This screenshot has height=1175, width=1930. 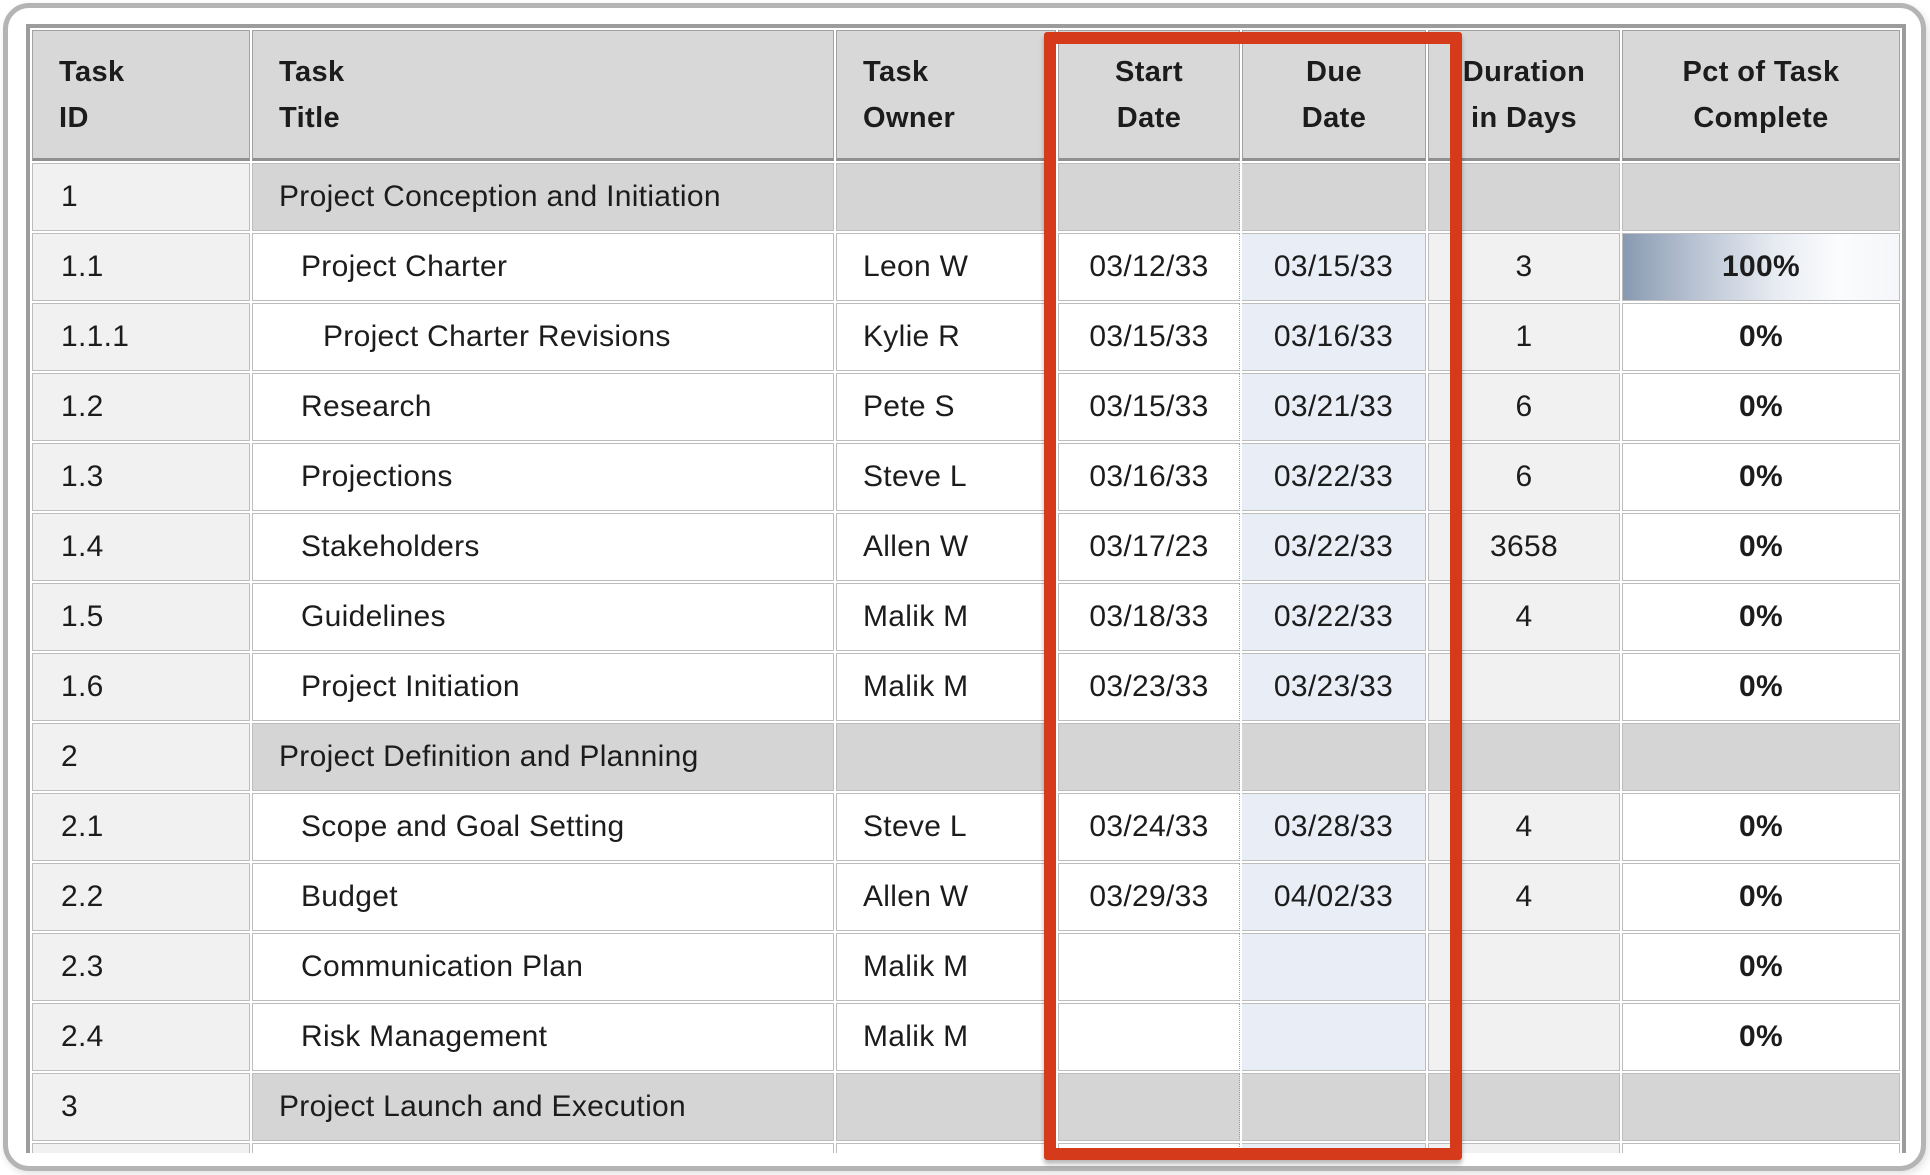 I want to click on cell-id: 1.1.1, so click(x=141, y=337).